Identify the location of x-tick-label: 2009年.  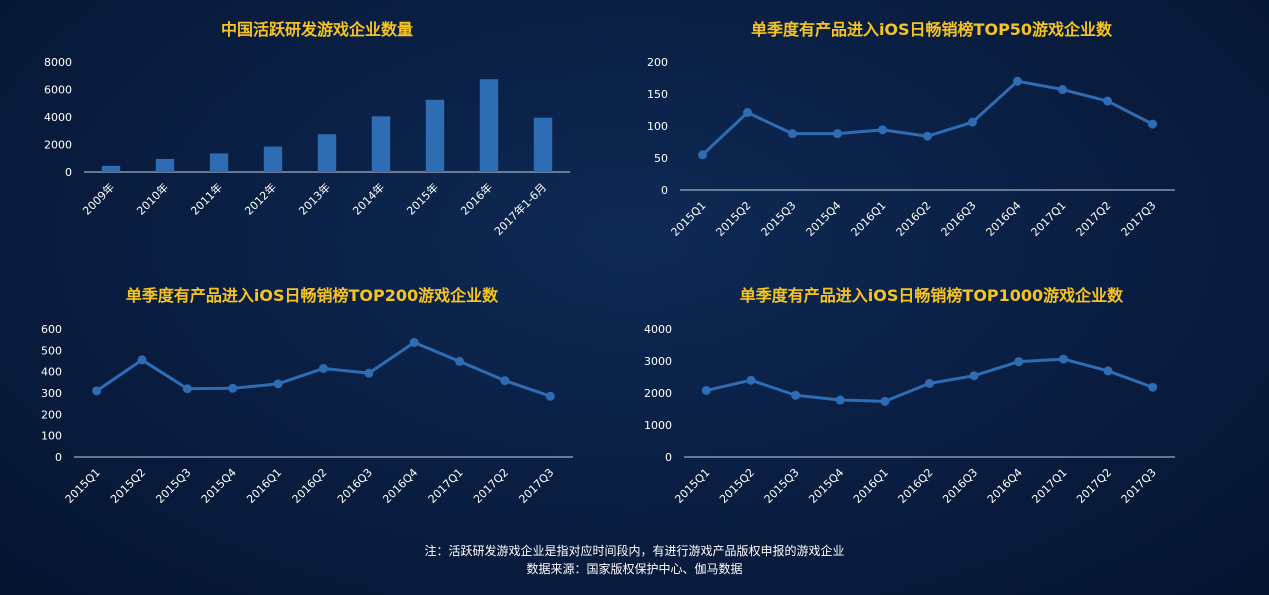
(98, 198).